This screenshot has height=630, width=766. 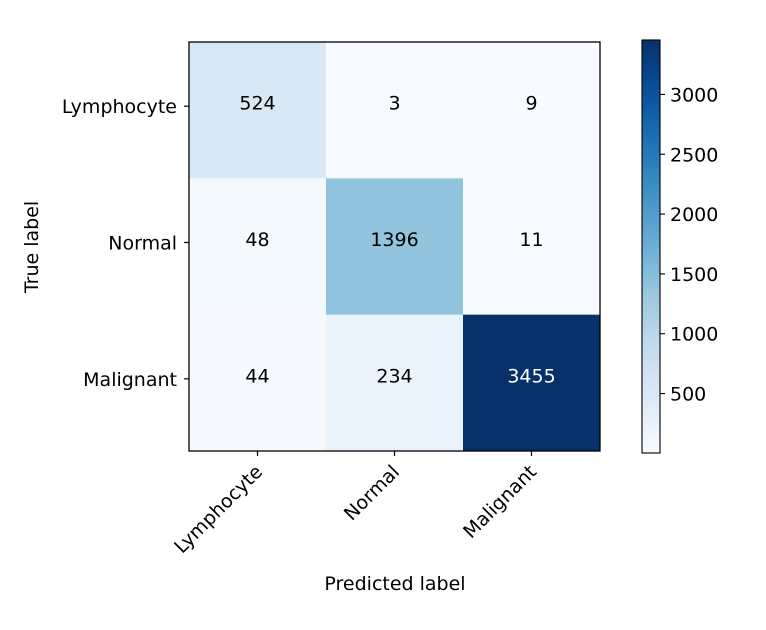 I want to click on x-tick-label-0: Lymphocyte, so click(x=218, y=509).